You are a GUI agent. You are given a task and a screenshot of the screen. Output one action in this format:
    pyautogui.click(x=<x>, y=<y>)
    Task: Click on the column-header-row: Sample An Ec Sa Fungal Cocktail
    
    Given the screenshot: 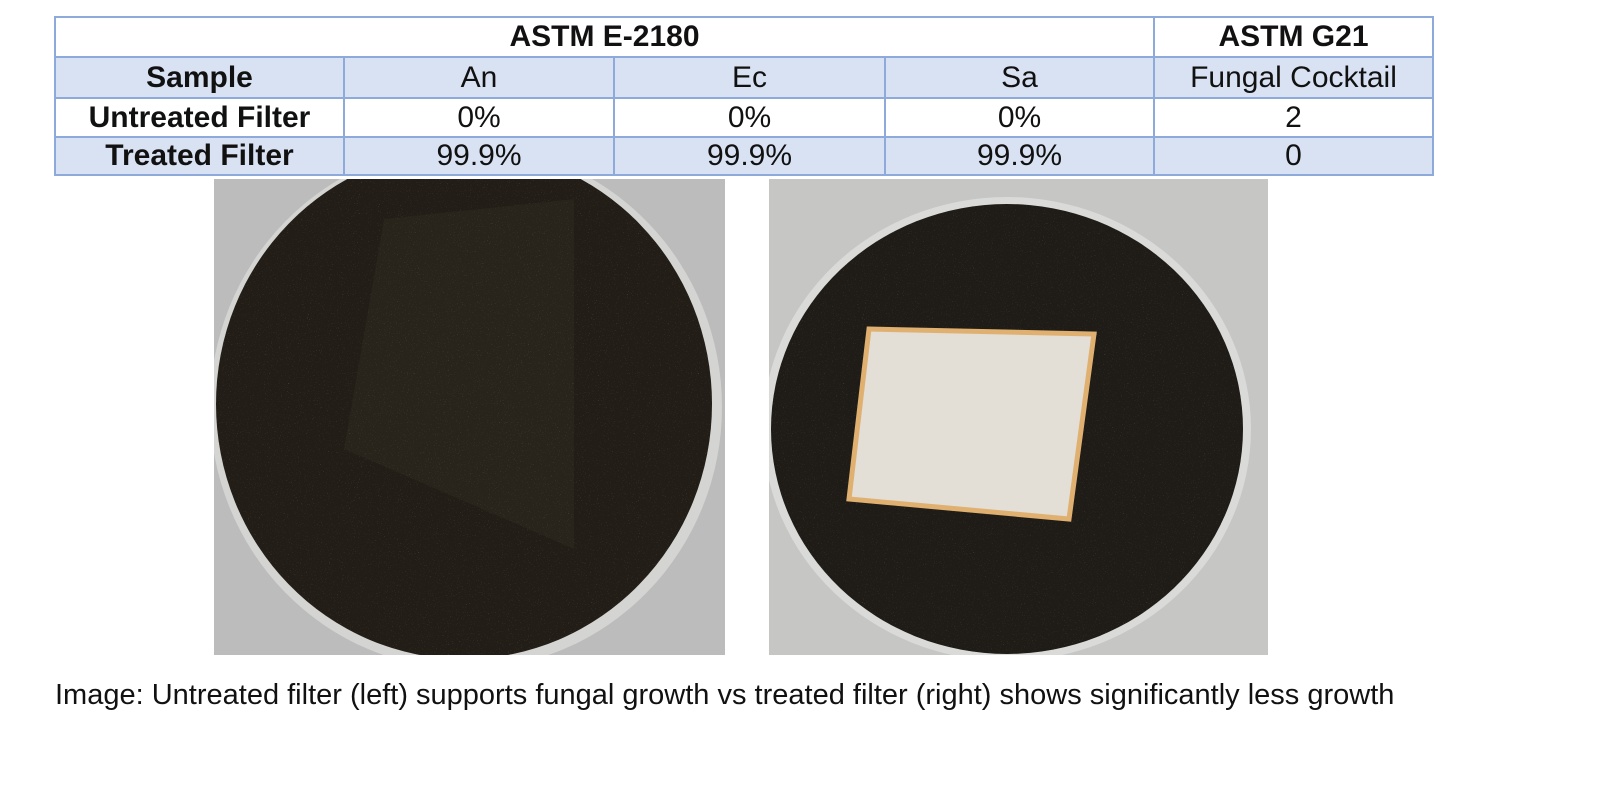 What is the action you would take?
    pyautogui.click(x=744, y=77)
    